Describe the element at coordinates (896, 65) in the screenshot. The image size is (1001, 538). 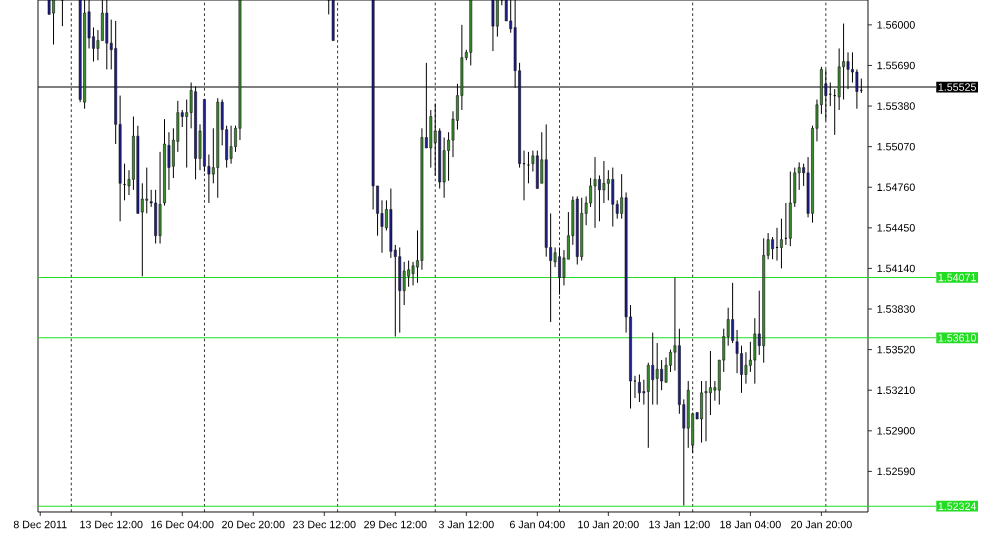
I see `y-tick-label: 1.55690` at that location.